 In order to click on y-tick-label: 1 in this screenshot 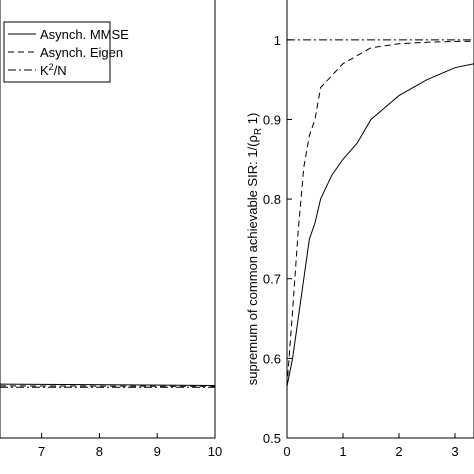, I will do `click(277, 40)`.